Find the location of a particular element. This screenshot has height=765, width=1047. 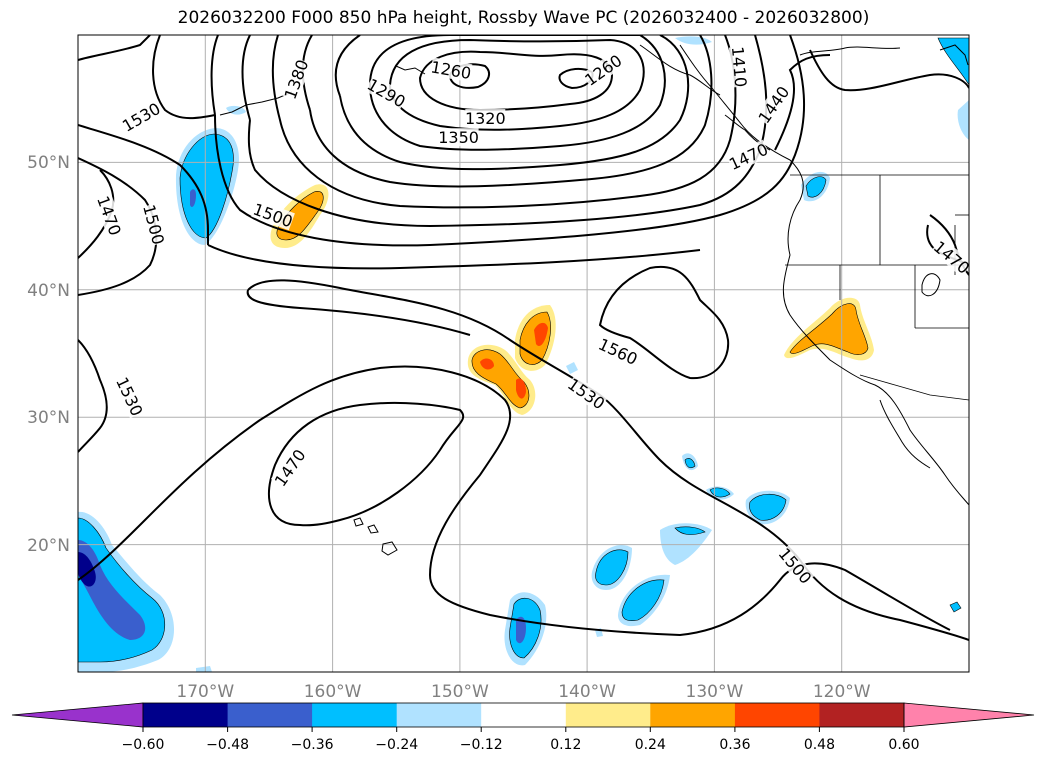

contour-north-tail-b is located at coordinates (184, 77).